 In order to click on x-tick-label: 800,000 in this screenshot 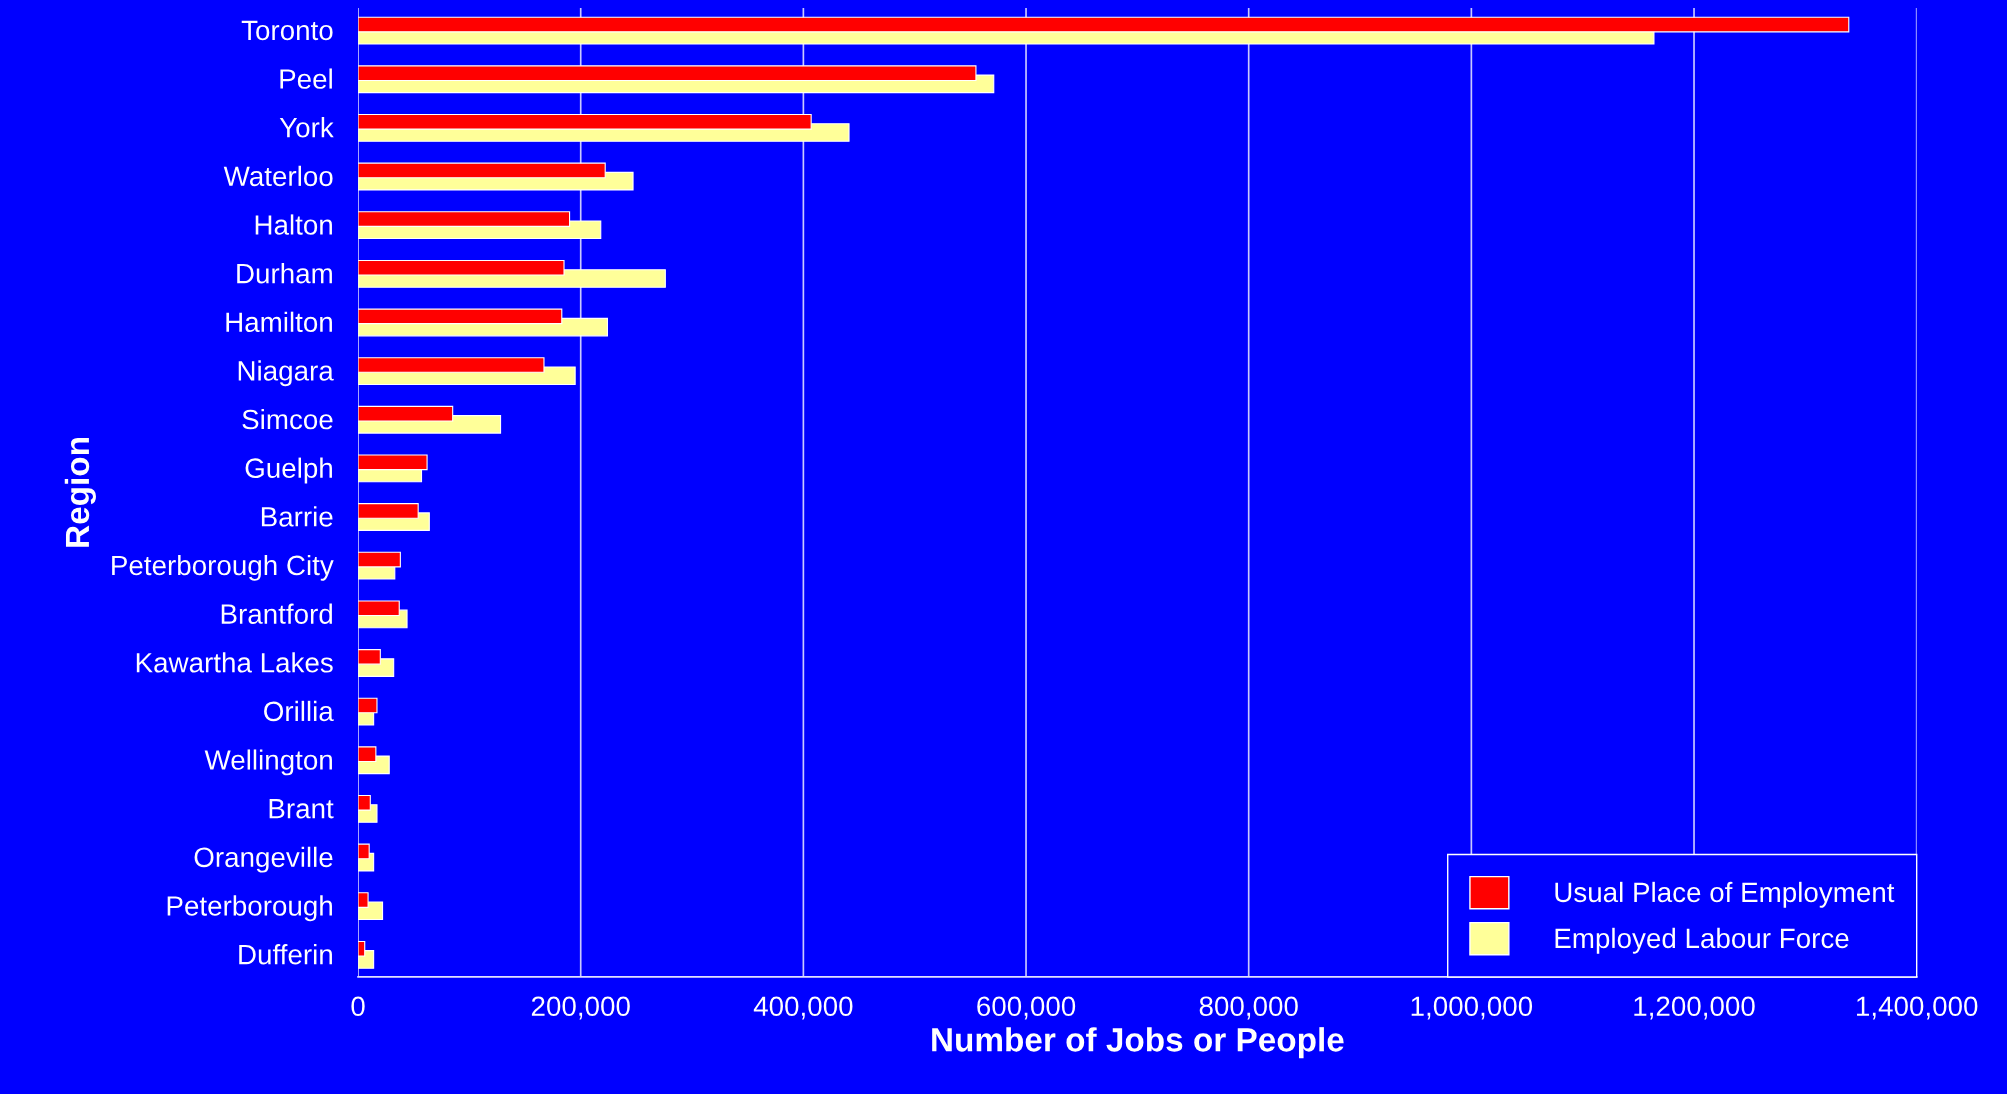, I will do `click(1248, 1008)`.